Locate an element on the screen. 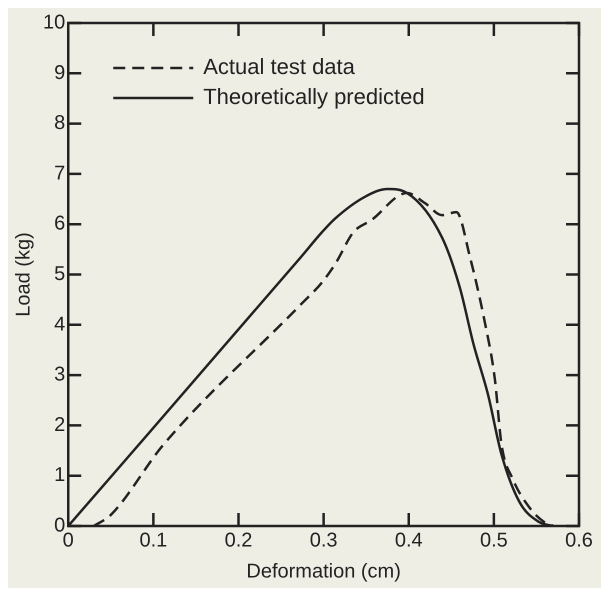 Image resolution: width=609 pixels, height=596 pixels. legend-label: Actual test data is located at coordinates (279, 67).